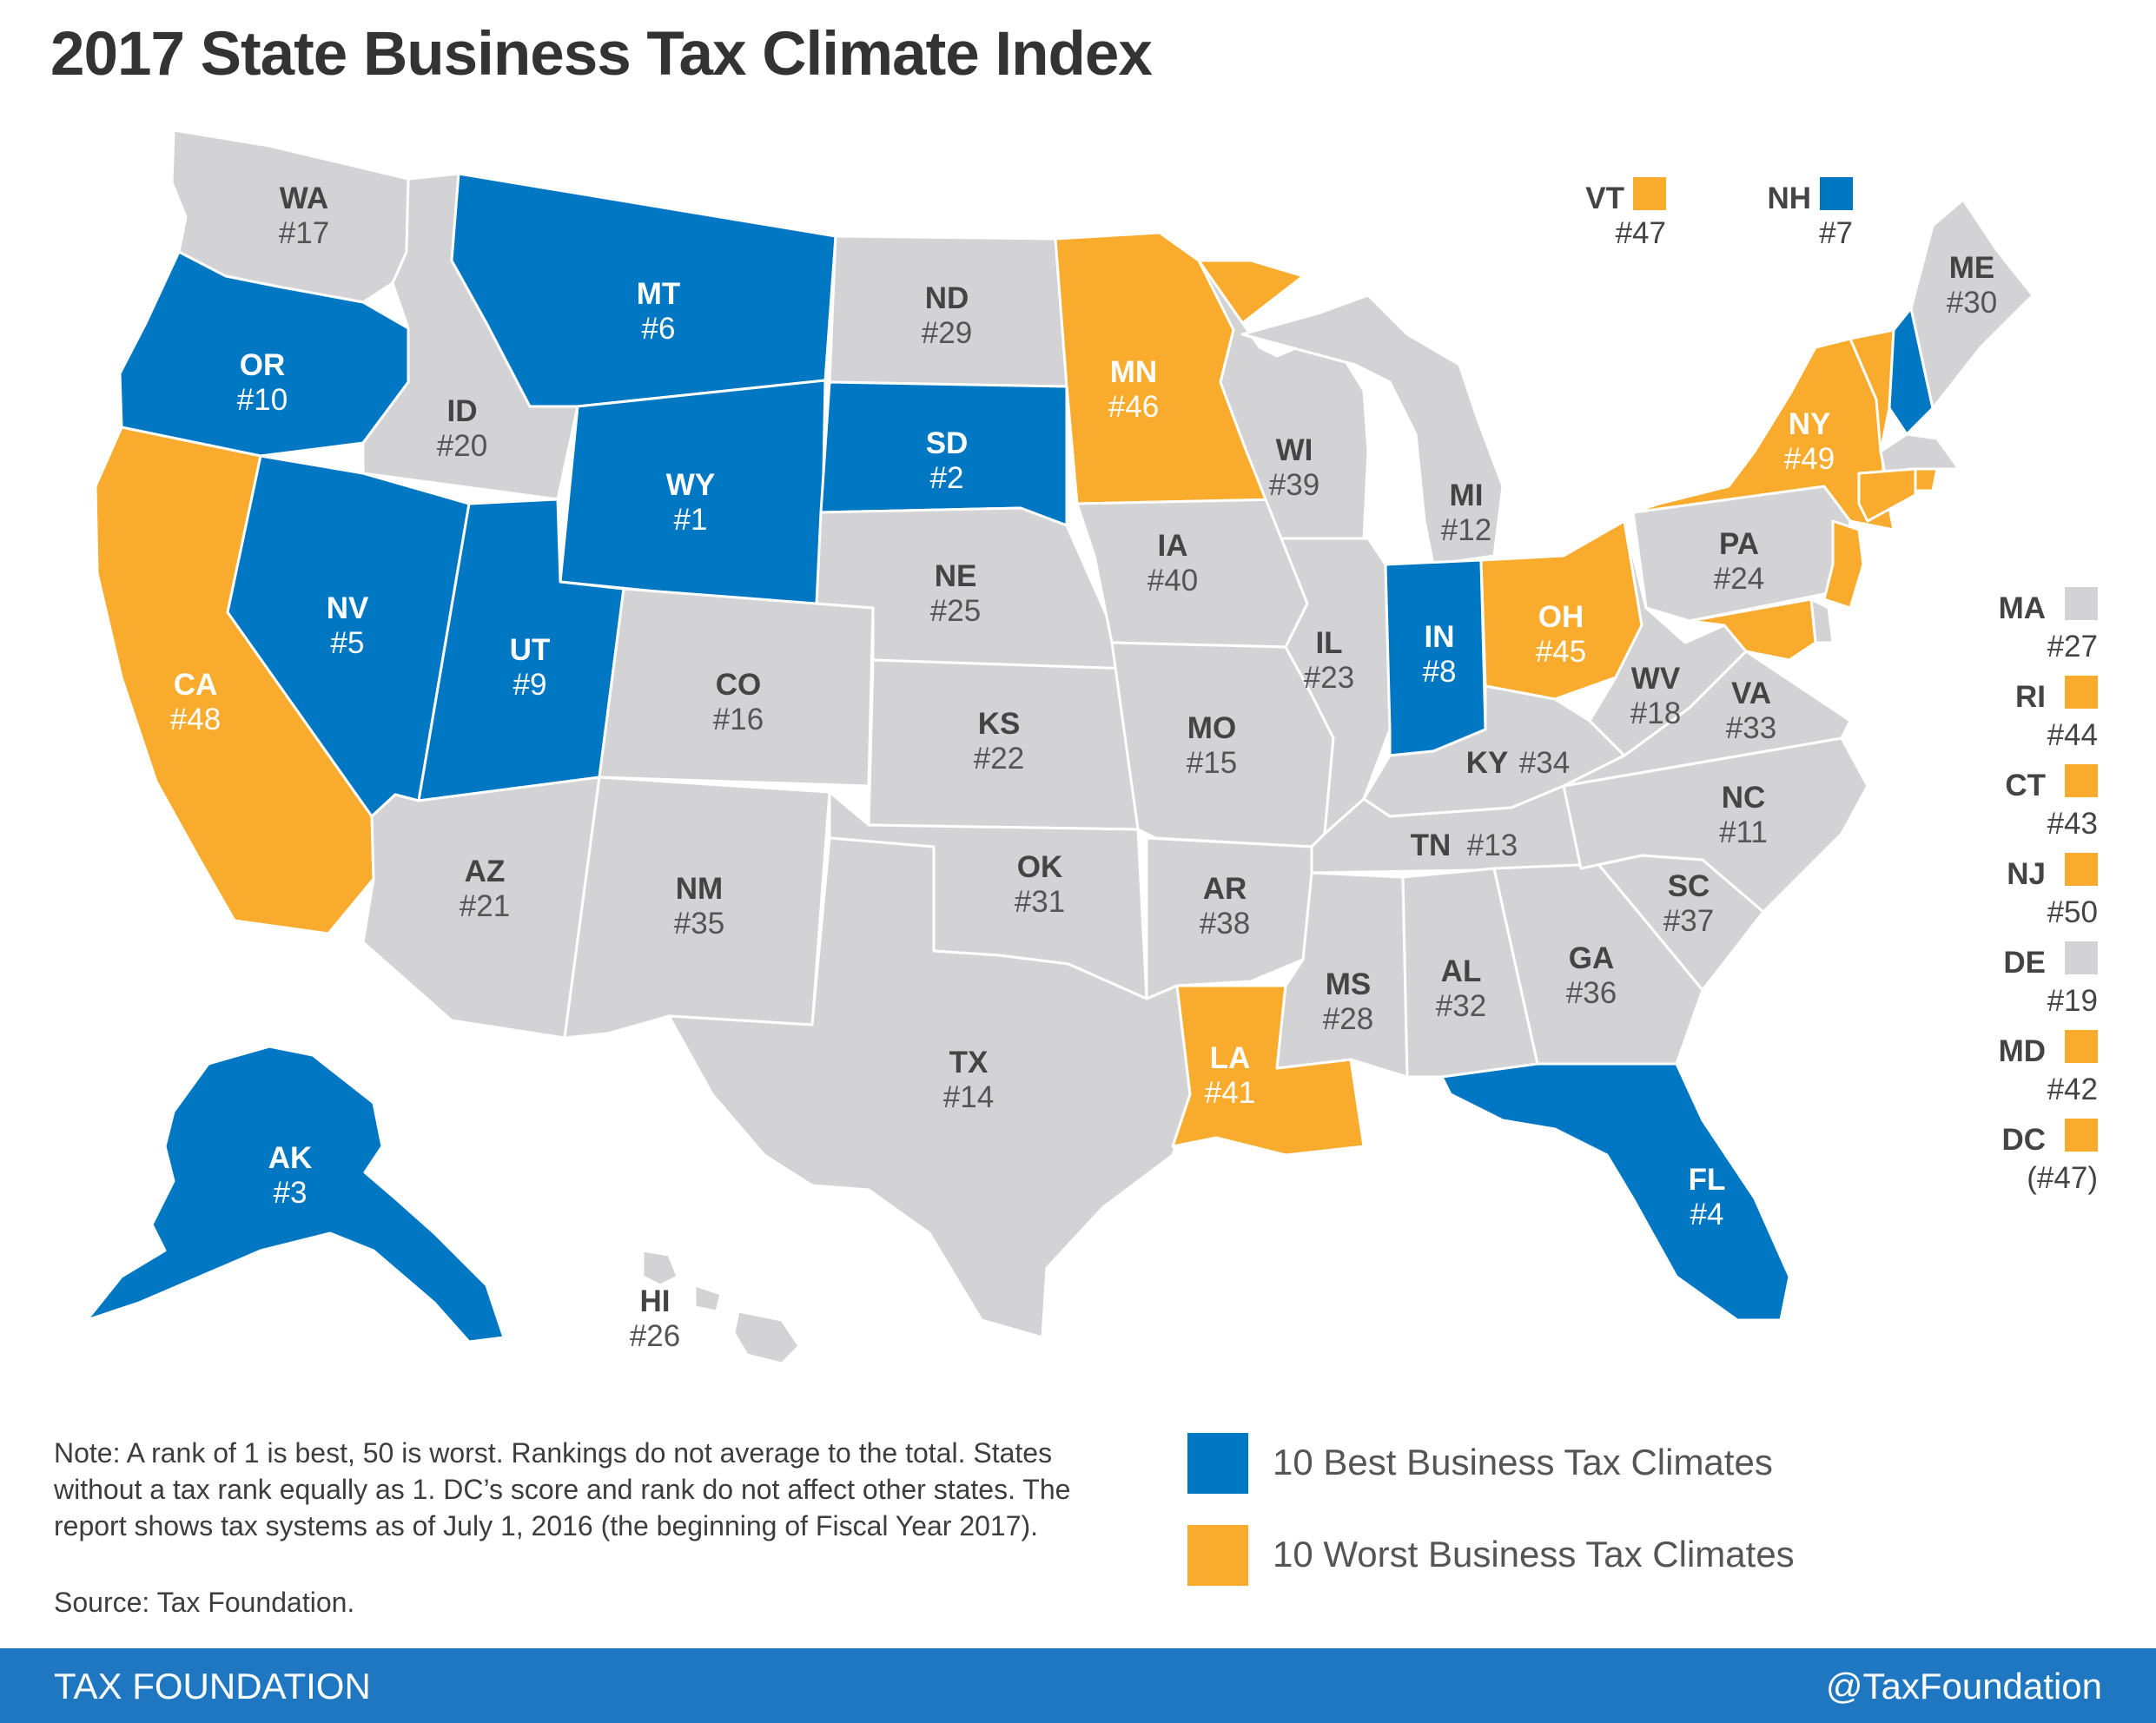 Image resolution: width=2156 pixels, height=1723 pixels. I want to click on callout-nh: NH#7, so click(1810, 213).